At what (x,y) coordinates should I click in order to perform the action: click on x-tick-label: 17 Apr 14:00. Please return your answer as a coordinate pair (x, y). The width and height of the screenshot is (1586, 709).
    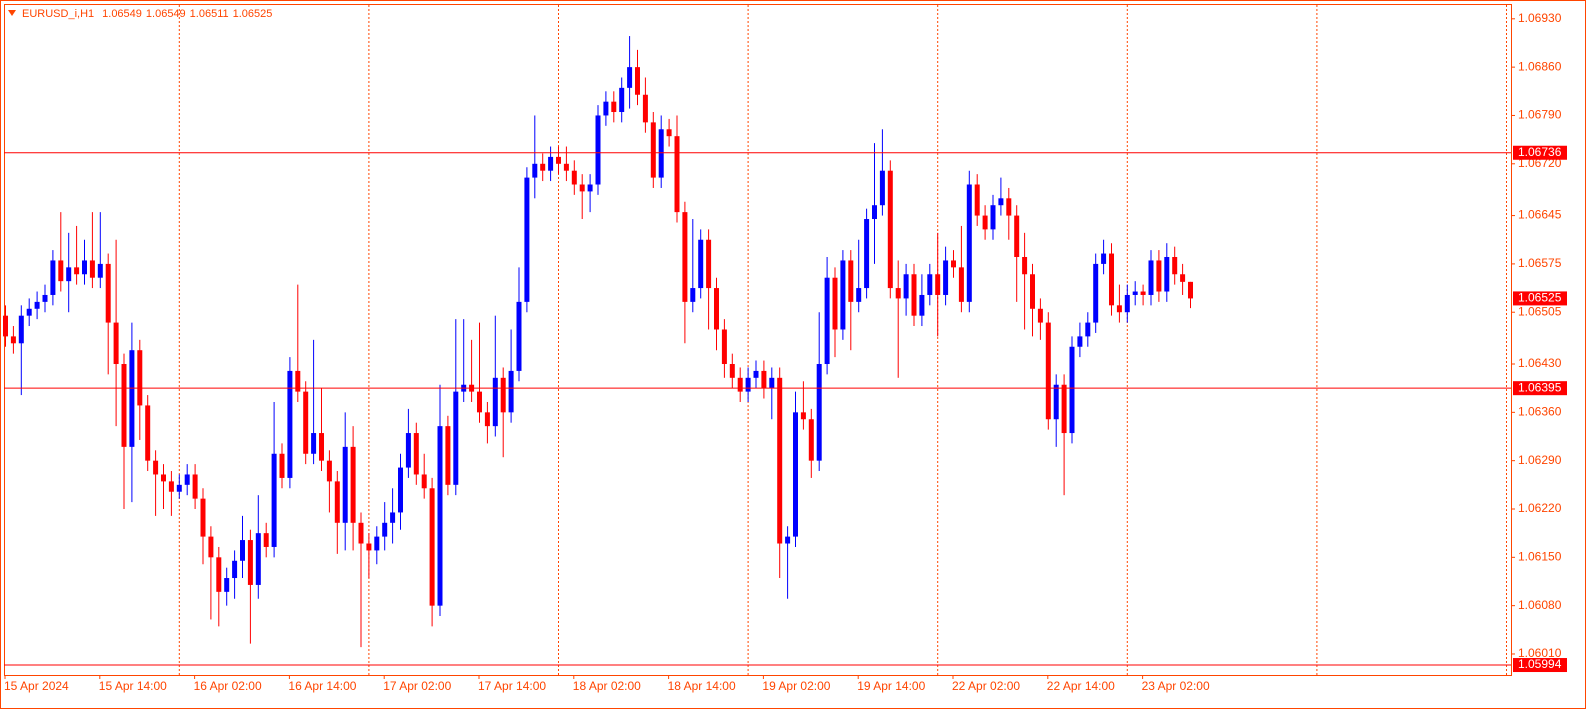
    Looking at the image, I should click on (512, 686).